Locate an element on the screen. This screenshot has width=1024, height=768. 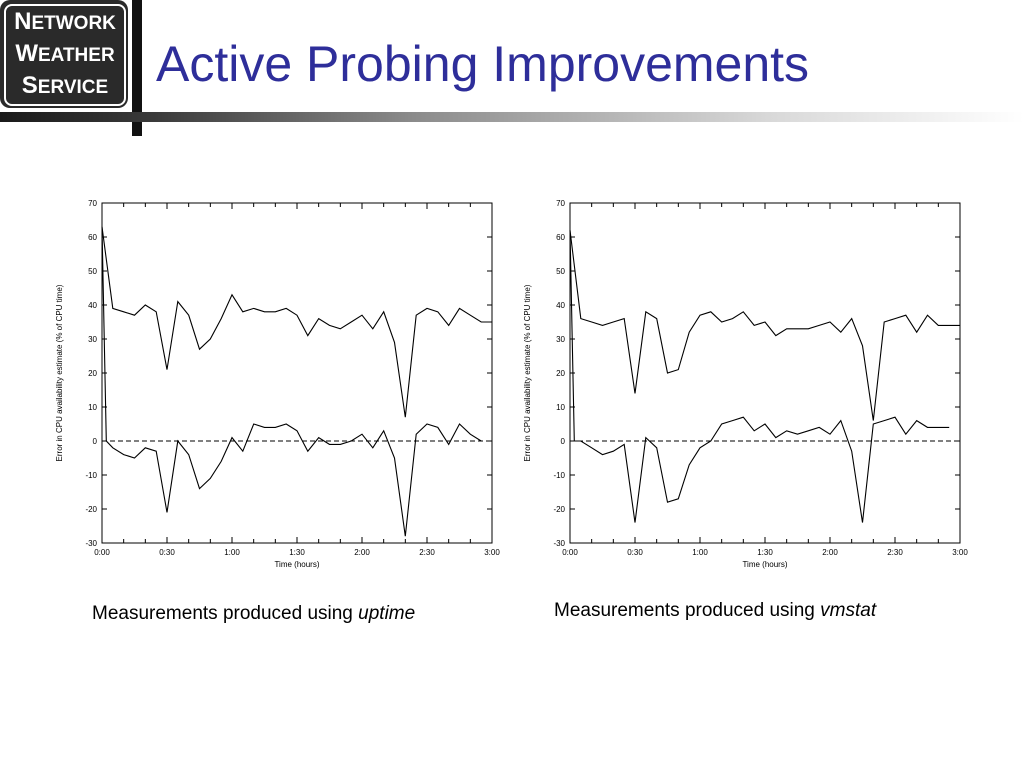
logo-line-1: NETWORK is located at coordinates (65, 23).